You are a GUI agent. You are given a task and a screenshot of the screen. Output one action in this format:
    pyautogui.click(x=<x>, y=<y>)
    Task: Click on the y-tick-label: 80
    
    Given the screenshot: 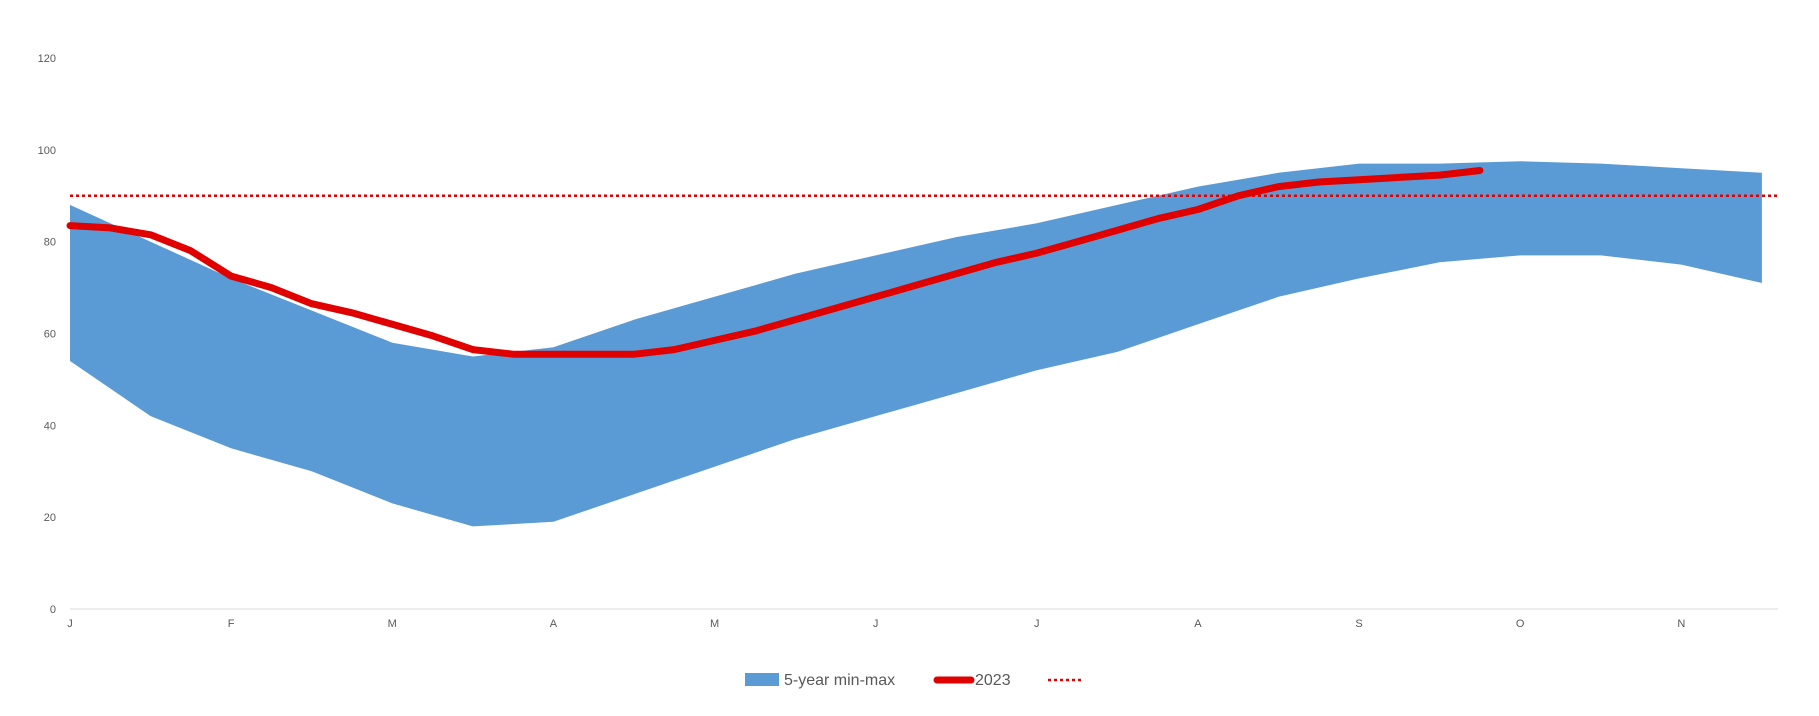 What is the action you would take?
    pyautogui.click(x=50, y=243)
    